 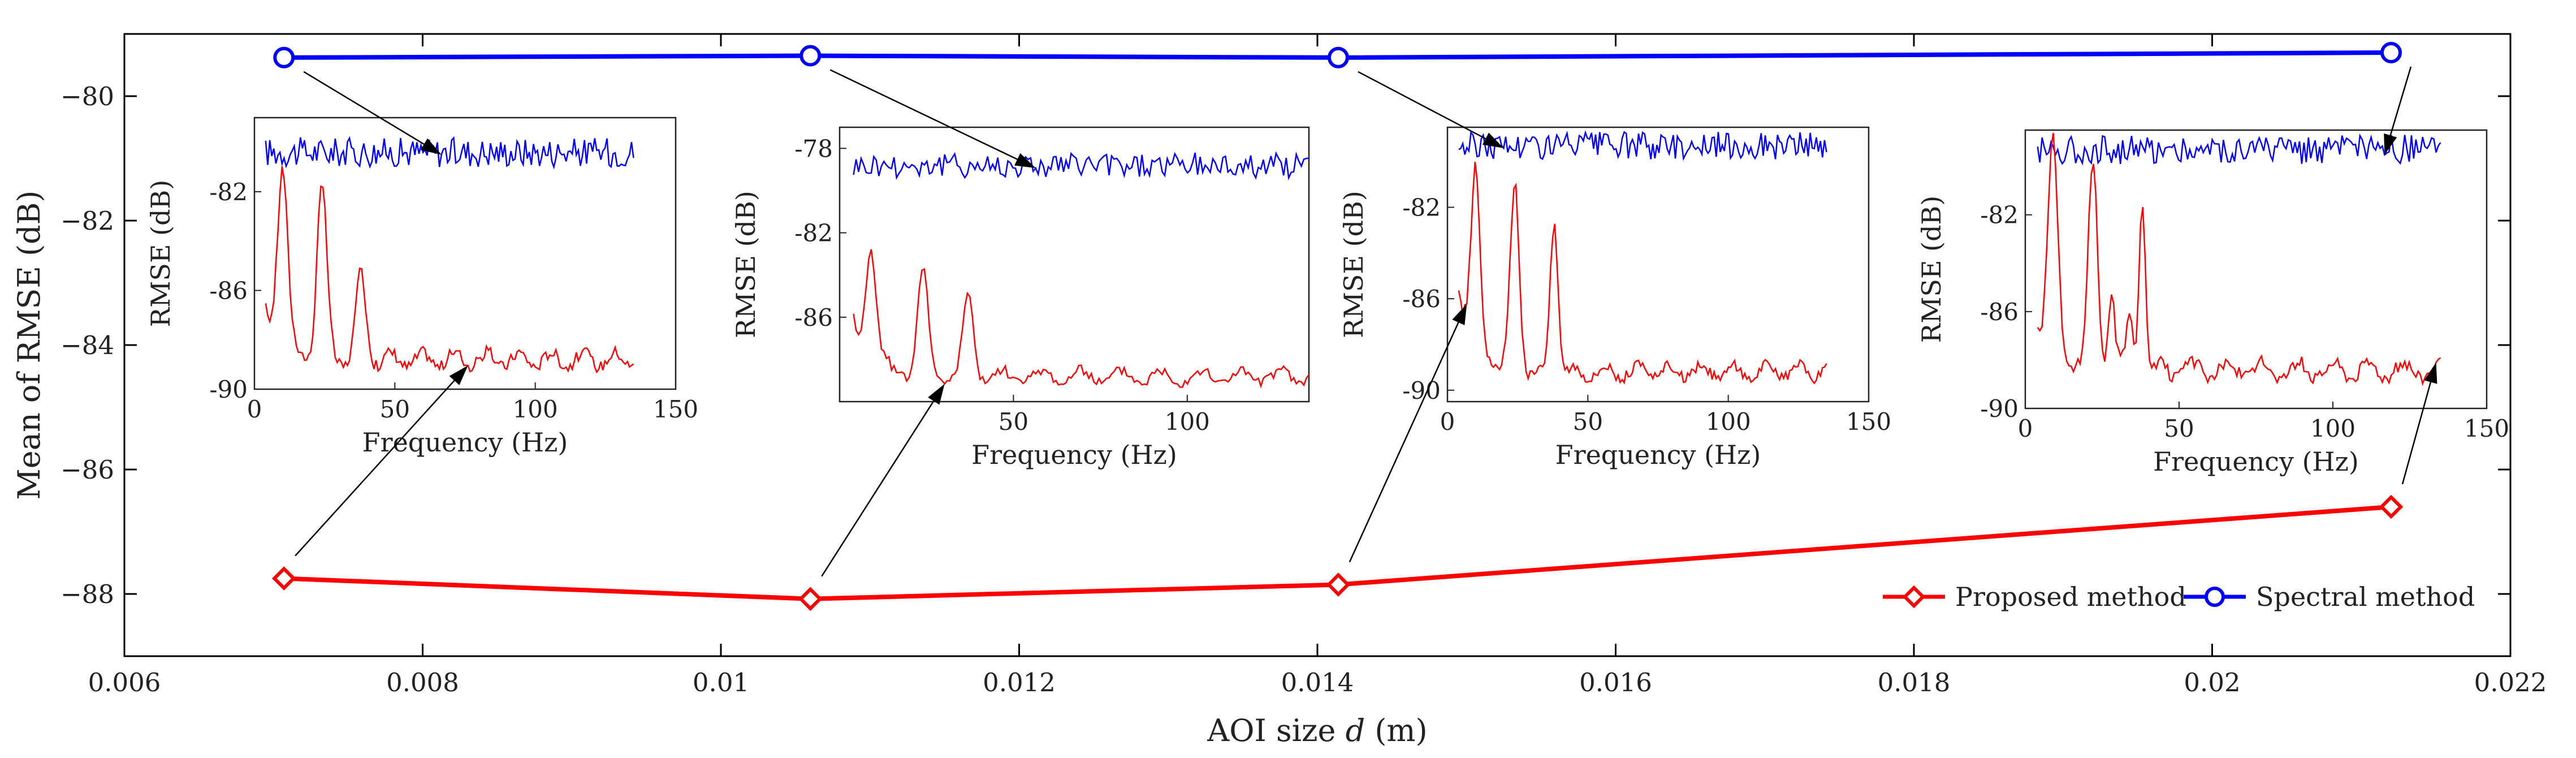 What do you see at coordinates (923, 115) in the screenshot?
I see `arrow-spectral-2-shaft` at bounding box center [923, 115].